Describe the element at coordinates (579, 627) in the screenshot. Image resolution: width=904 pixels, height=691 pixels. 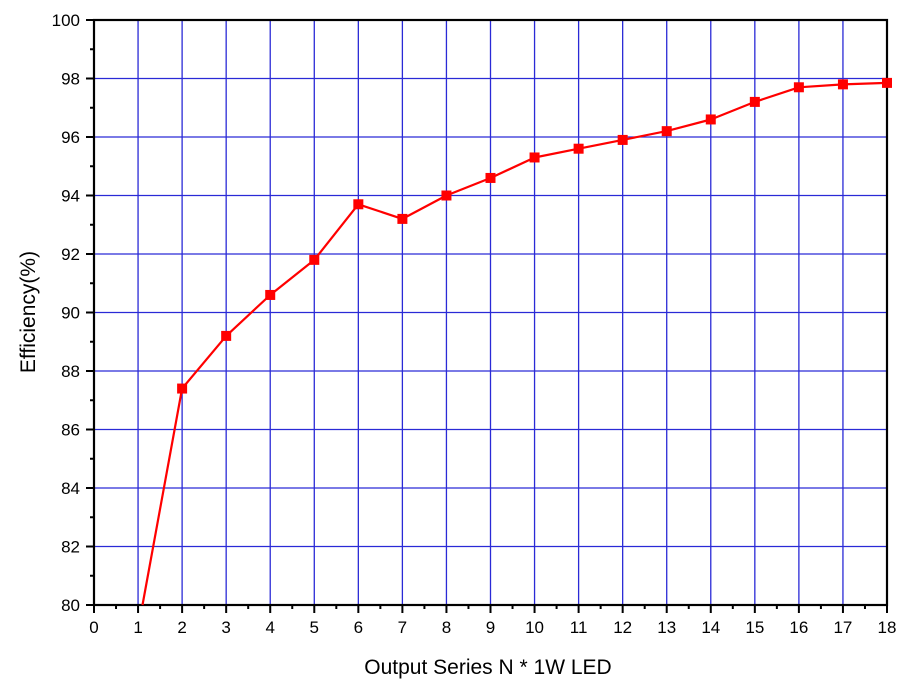
I see `x-tick-label: 11` at that location.